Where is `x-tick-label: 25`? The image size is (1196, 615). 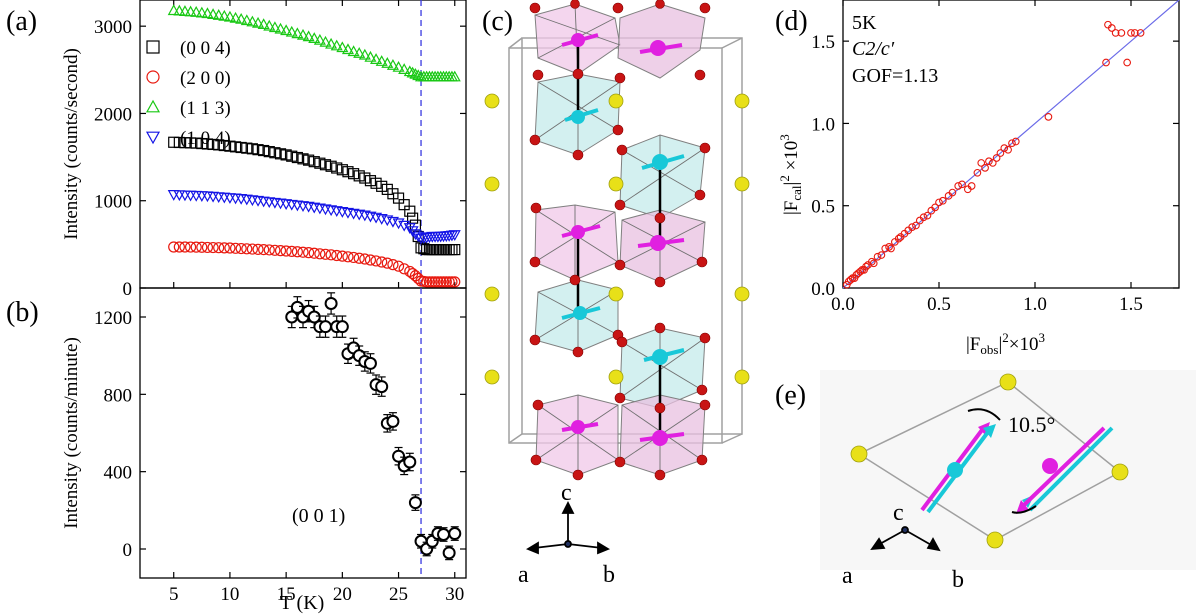 x-tick-label: 25 is located at coordinates (398, 594).